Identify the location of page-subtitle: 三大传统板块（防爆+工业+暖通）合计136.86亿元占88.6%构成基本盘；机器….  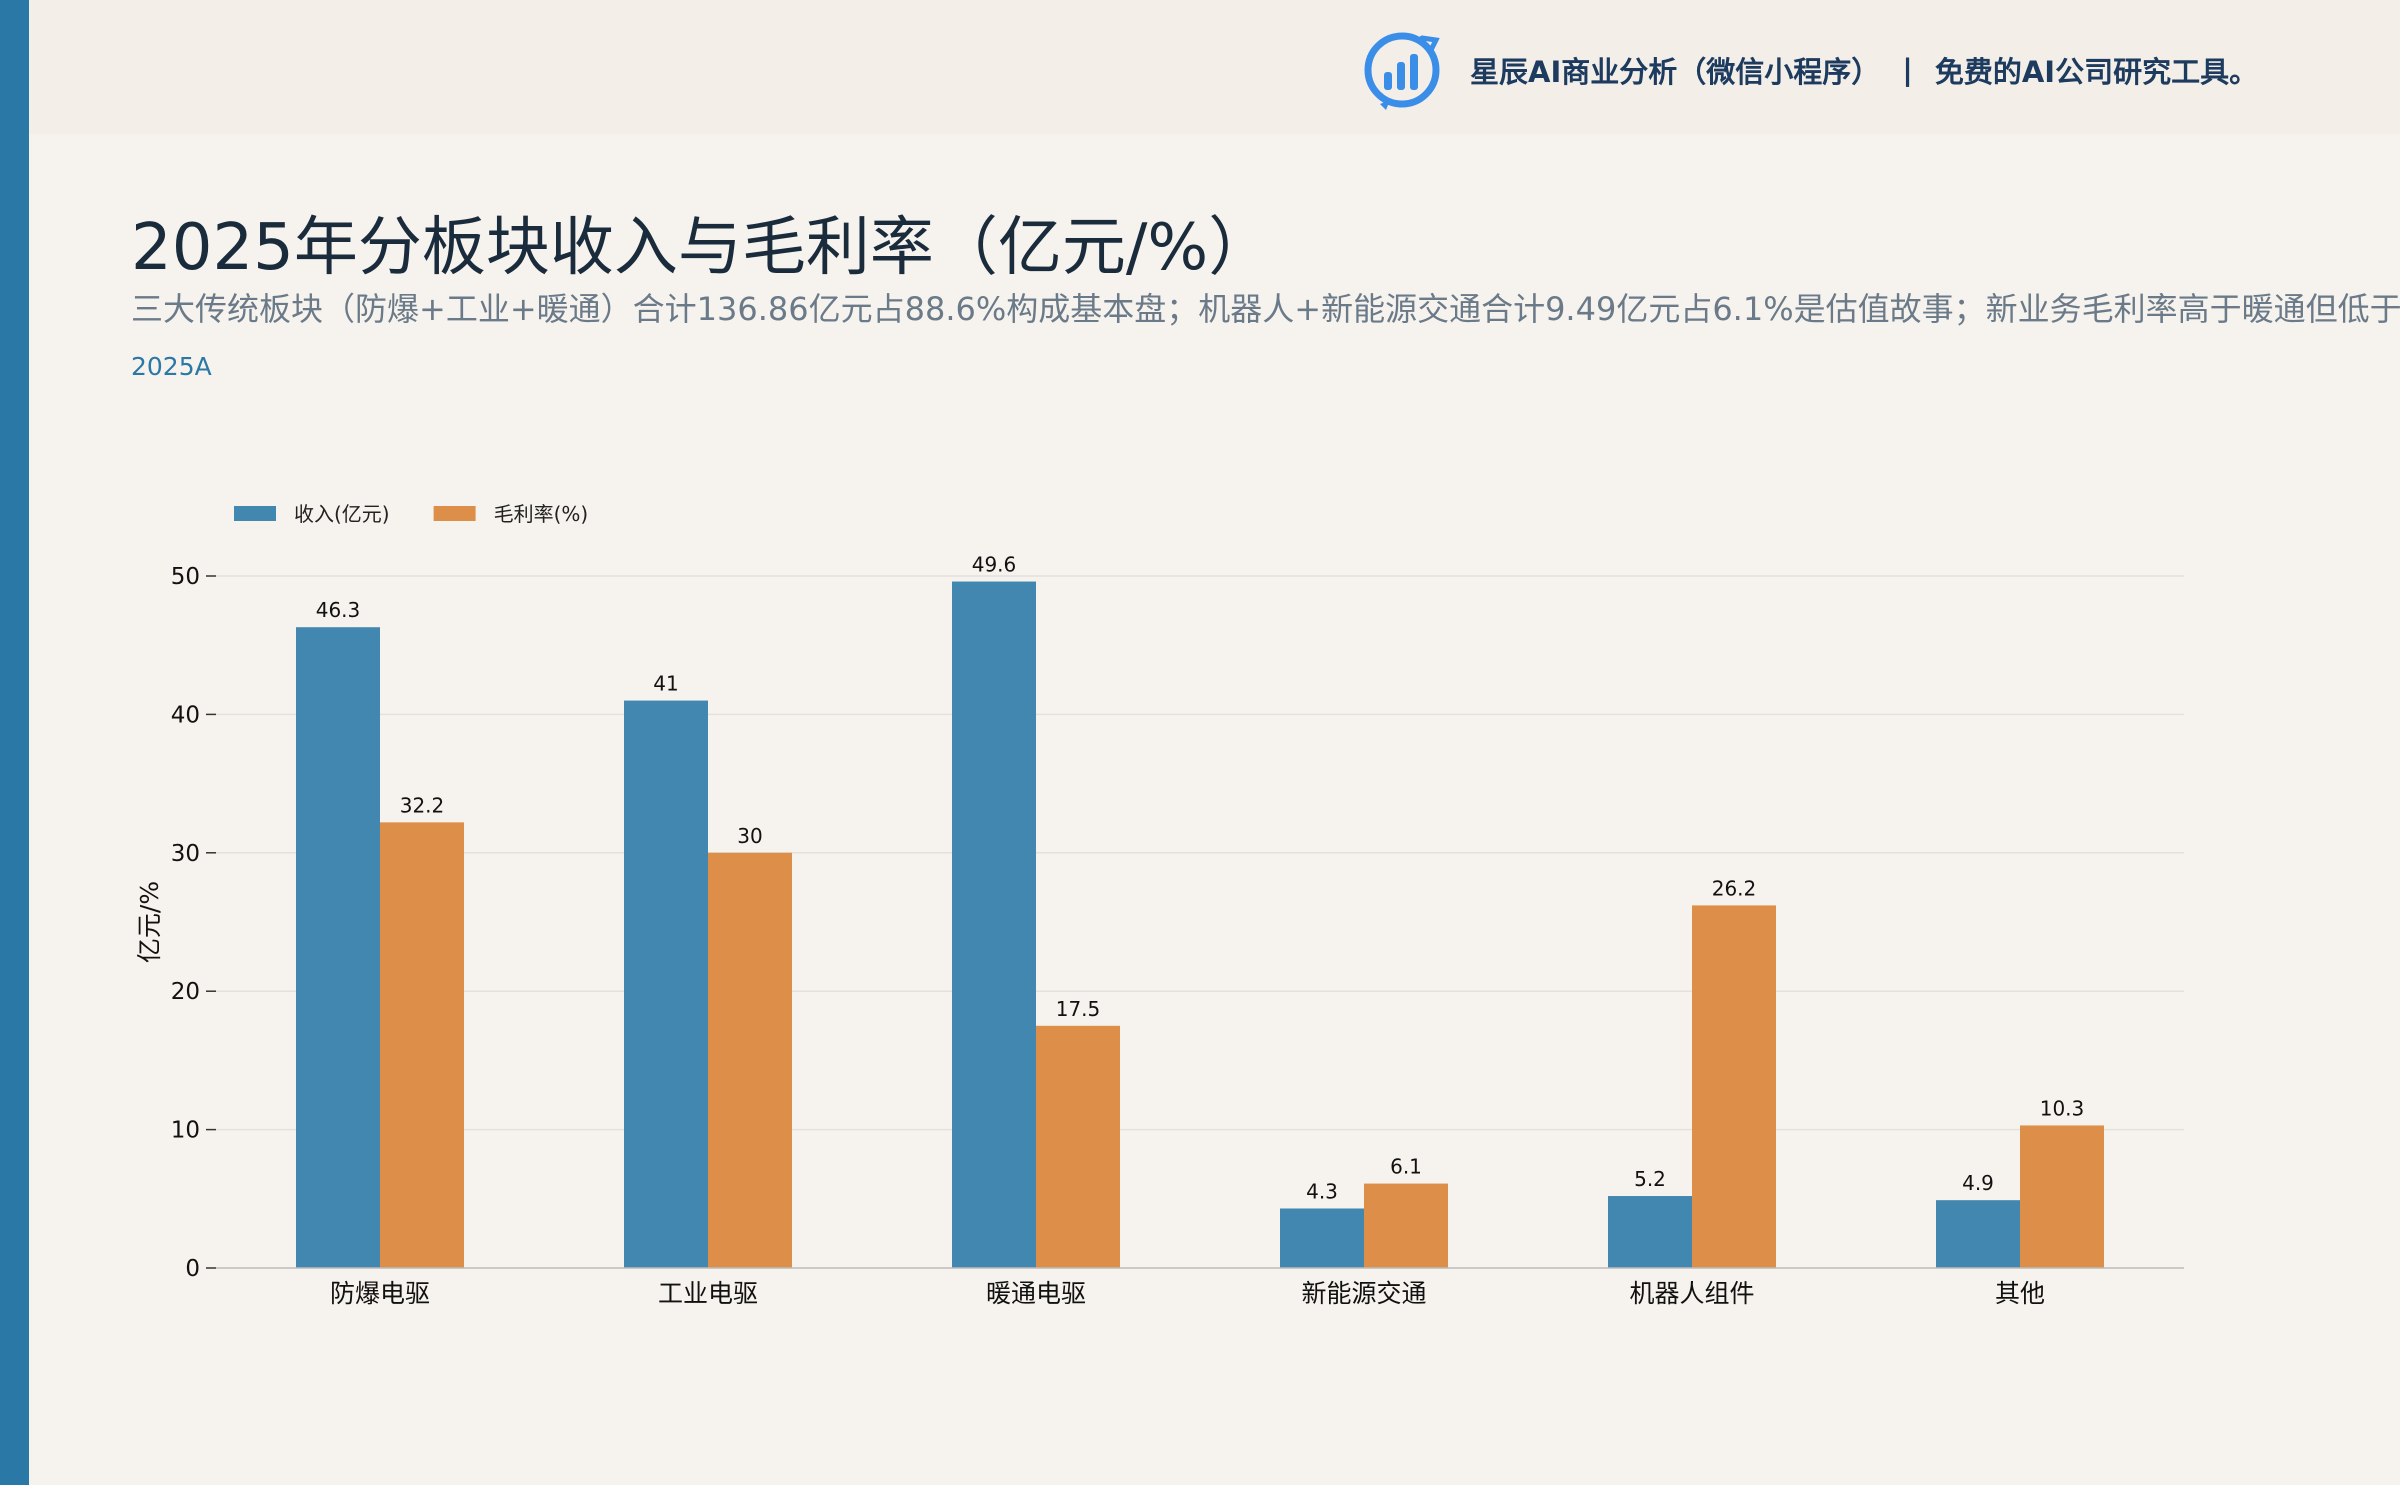
(1265, 309).